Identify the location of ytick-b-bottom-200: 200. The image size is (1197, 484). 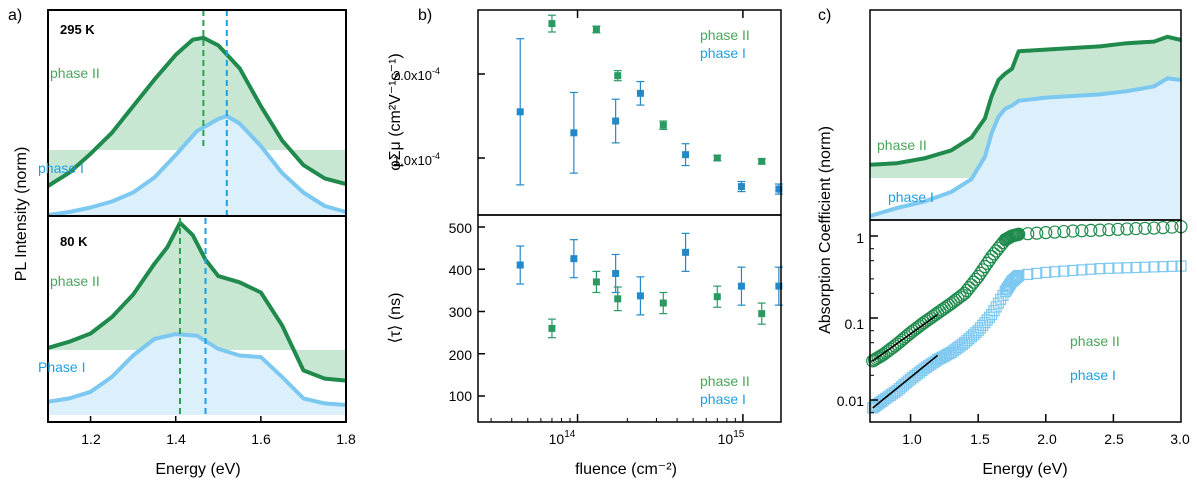
(461, 355).